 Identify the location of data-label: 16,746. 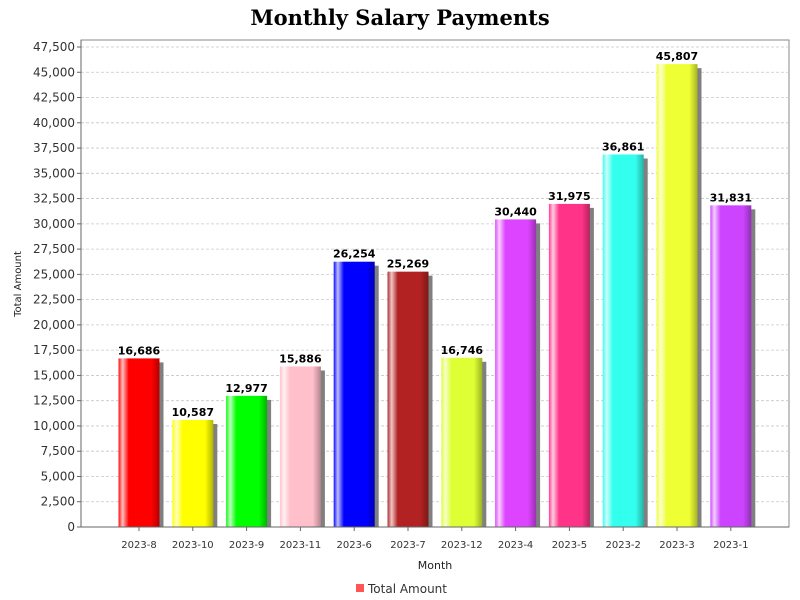
(462, 350).